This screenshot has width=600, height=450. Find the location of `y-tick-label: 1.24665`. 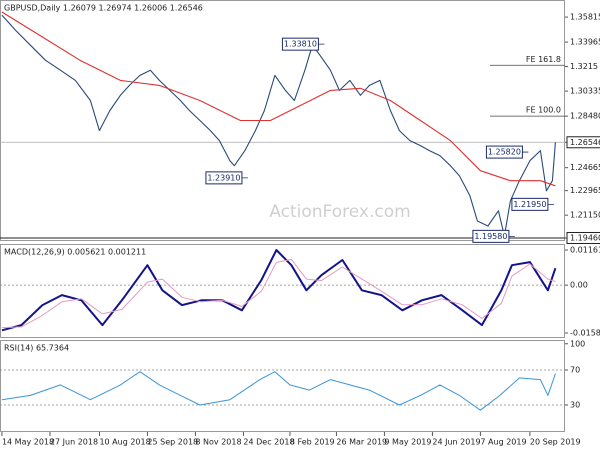

y-tick-label: 1.24665 is located at coordinates (585, 167).